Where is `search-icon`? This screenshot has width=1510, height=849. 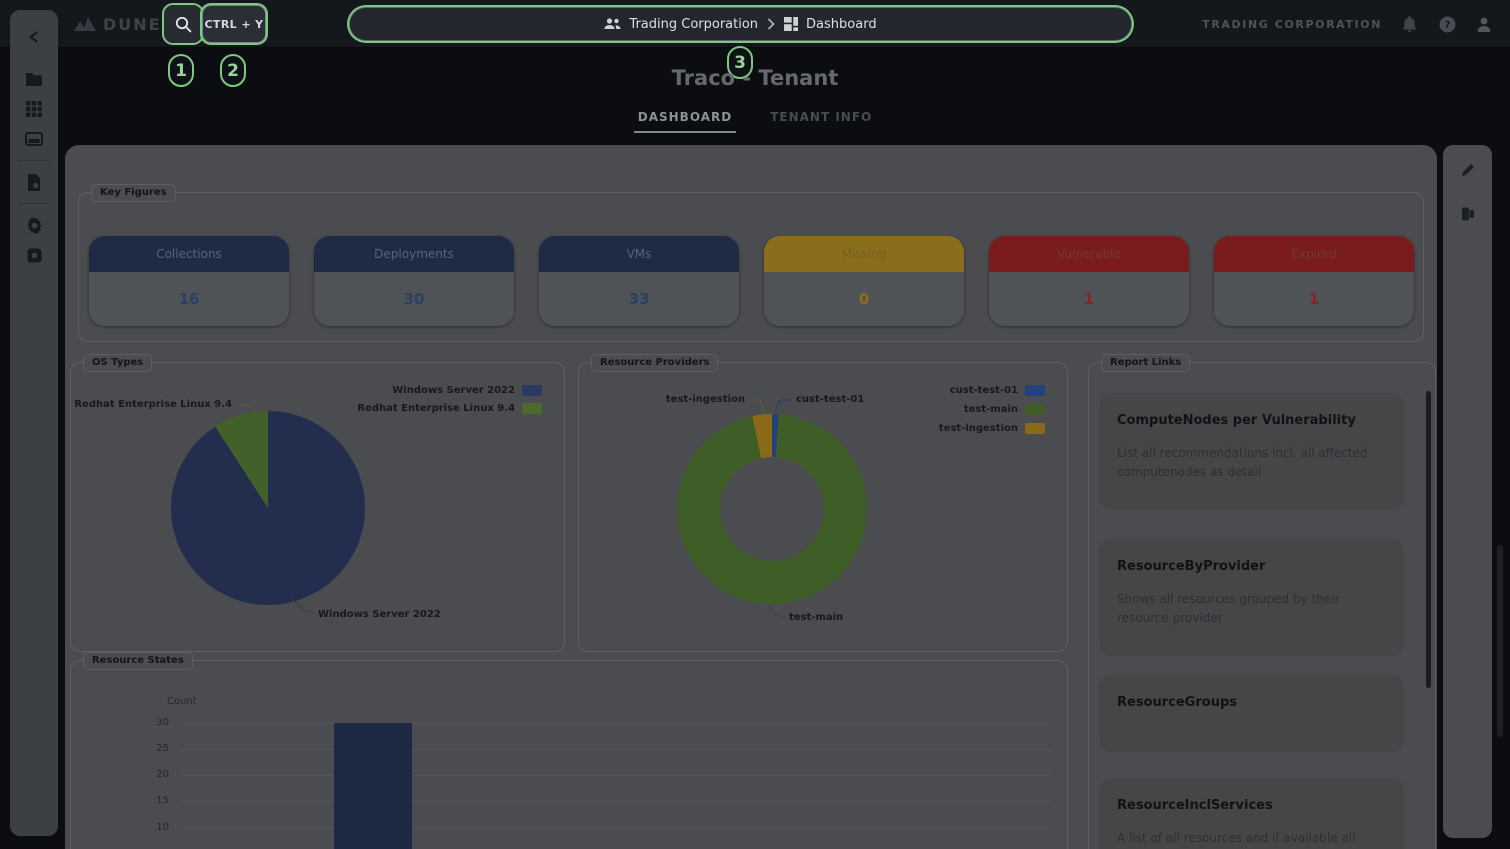 search-icon is located at coordinates (183, 24).